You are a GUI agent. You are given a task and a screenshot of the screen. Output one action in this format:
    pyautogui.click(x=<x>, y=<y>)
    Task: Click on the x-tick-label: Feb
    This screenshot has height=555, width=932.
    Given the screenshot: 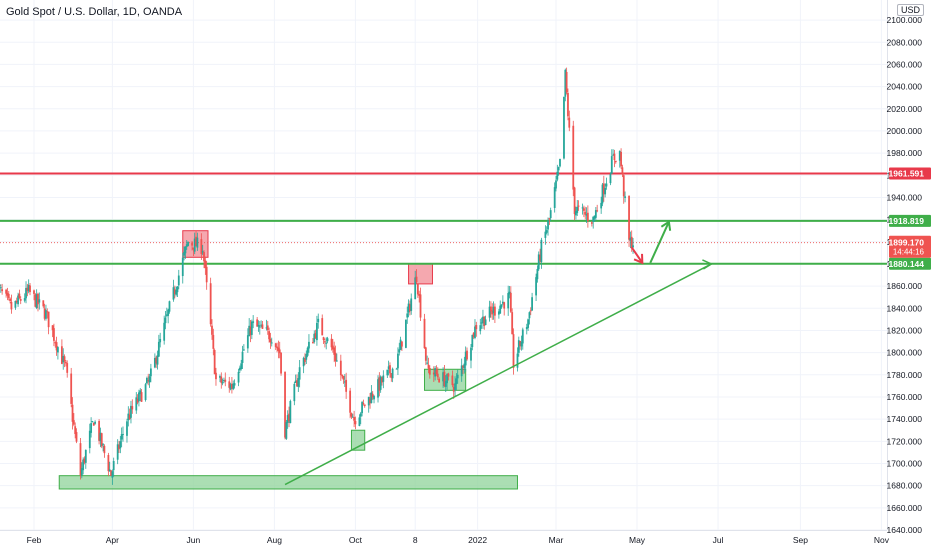 What is the action you would take?
    pyautogui.click(x=34, y=540)
    